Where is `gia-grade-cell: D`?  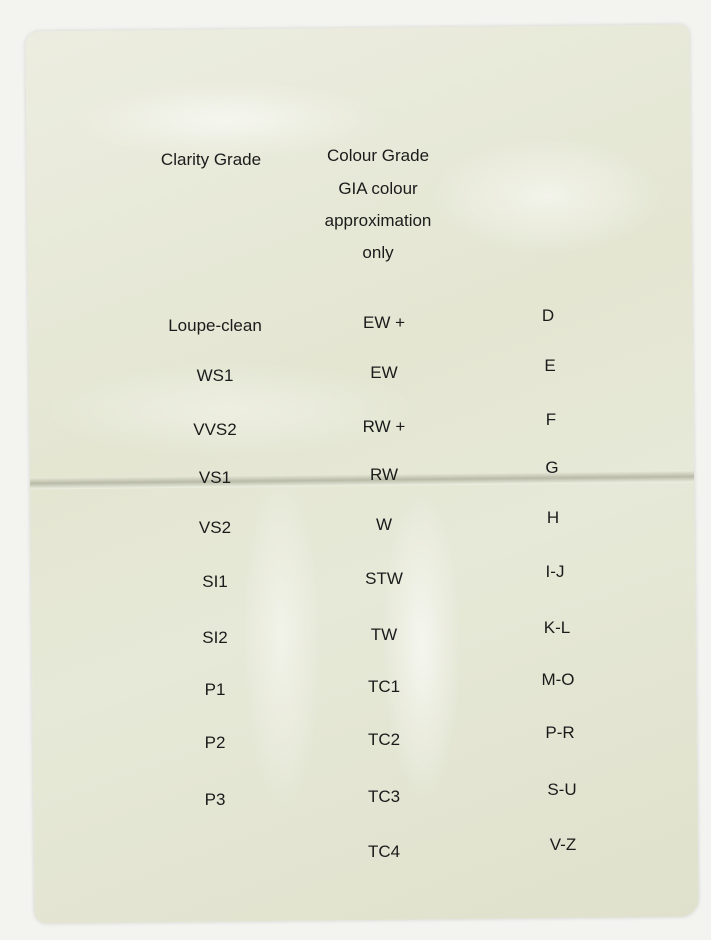
gia-grade-cell: D is located at coordinates (548, 315).